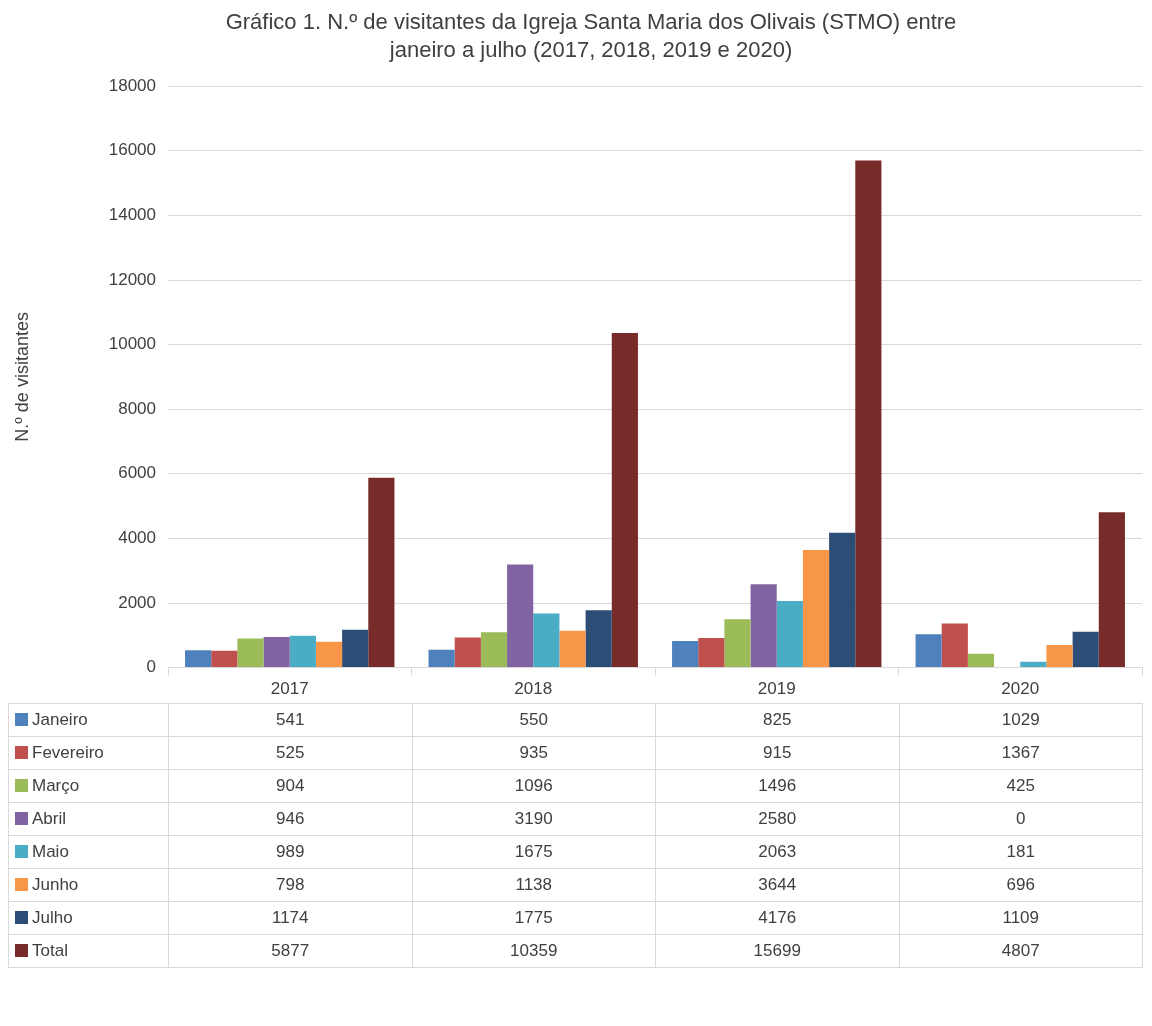  What do you see at coordinates (290, 720) in the screenshot?
I see `data-label: 541` at bounding box center [290, 720].